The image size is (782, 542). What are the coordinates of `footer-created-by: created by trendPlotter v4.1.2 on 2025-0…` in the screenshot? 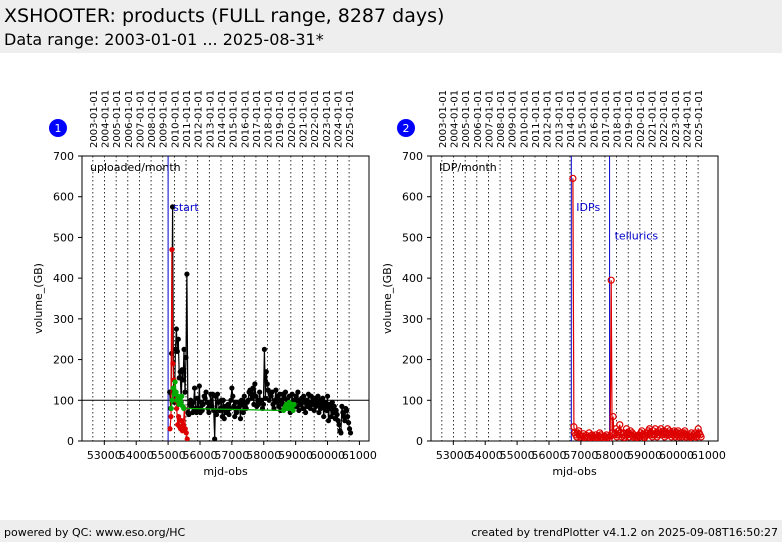 It's located at (624, 532).